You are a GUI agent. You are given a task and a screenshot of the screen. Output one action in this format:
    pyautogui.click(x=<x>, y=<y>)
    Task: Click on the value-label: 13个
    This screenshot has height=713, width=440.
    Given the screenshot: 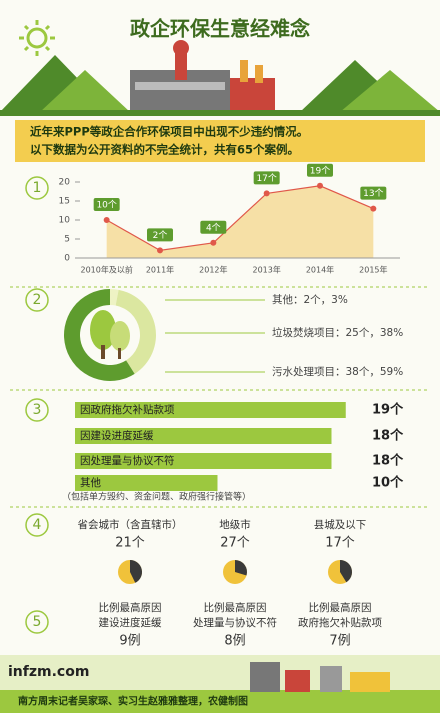 What is the action you would take?
    pyautogui.click(x=373, y=193)
    